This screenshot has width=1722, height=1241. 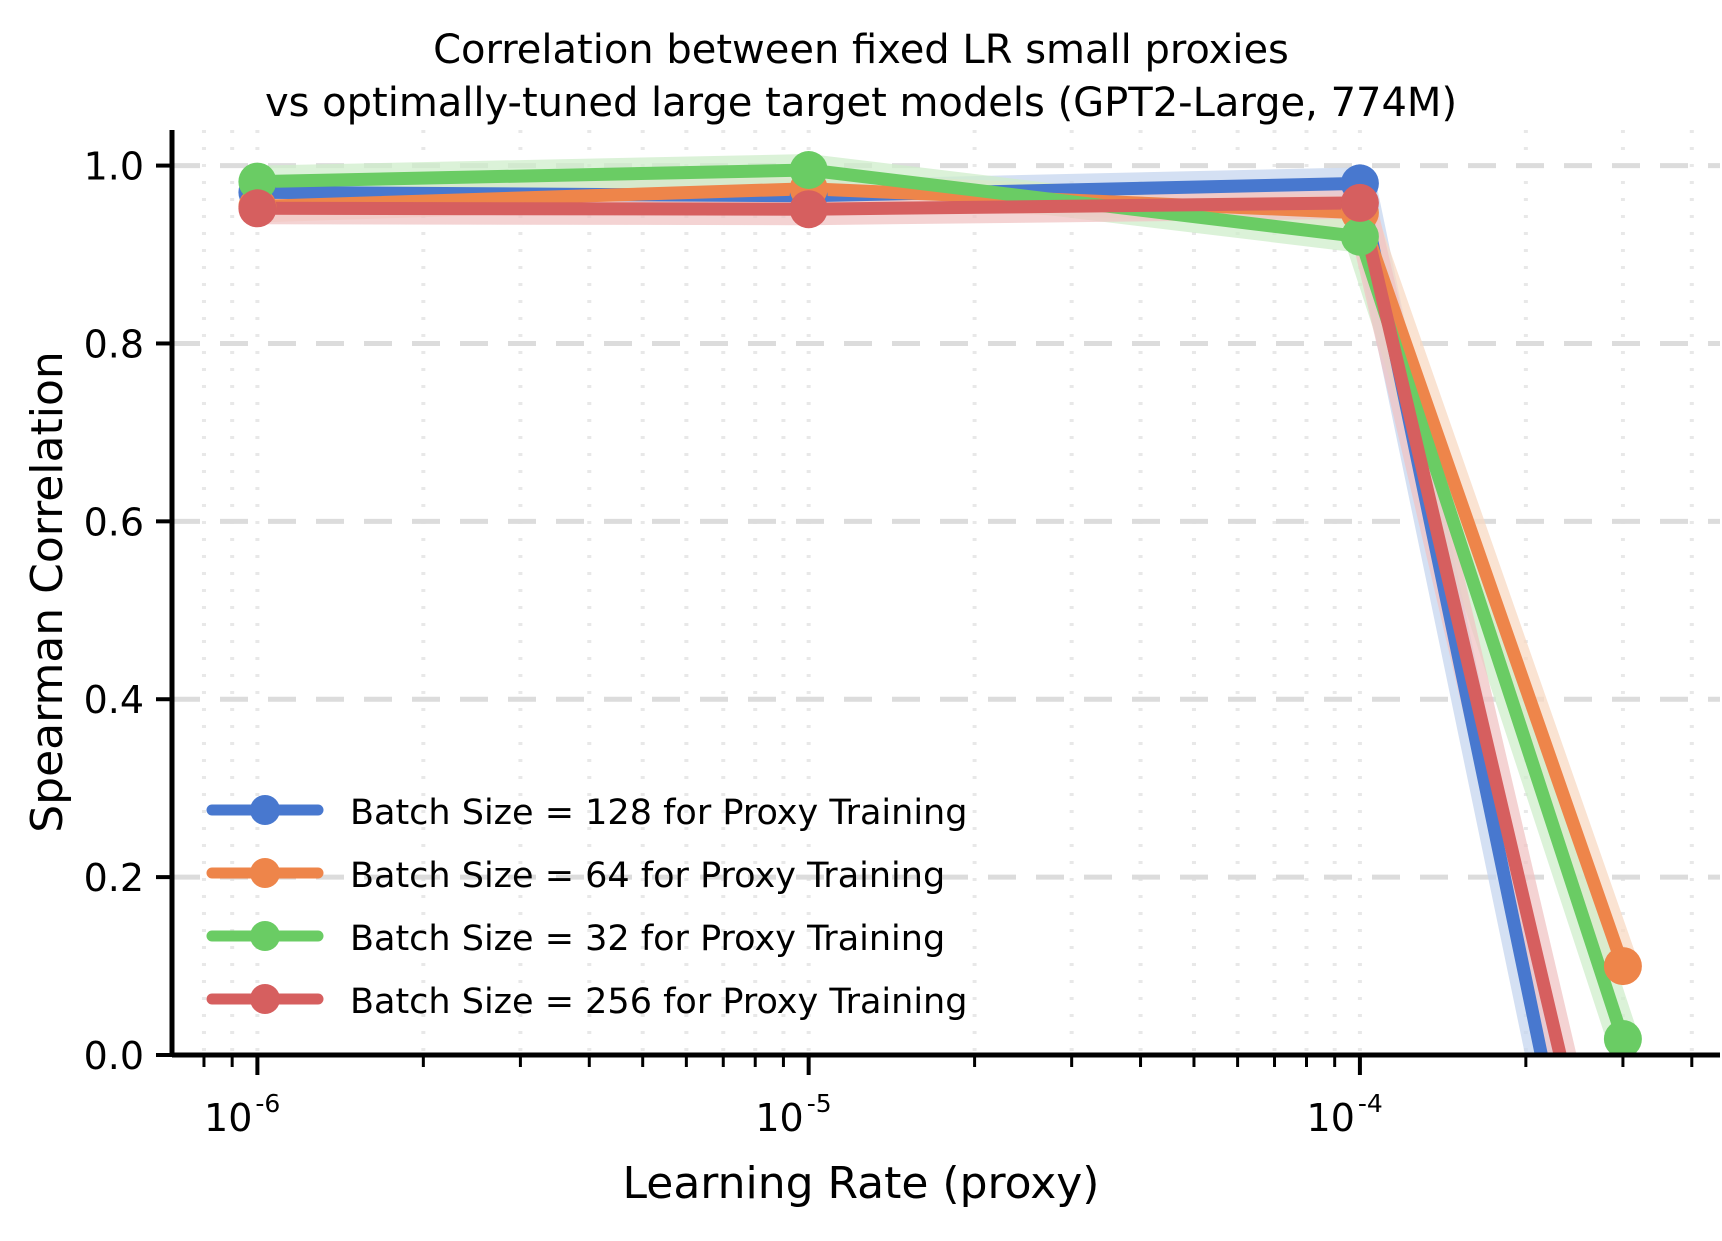 I want to click on legend-item: Batch Size = 256 for Proxy Training, so click(x=586, y=1002).